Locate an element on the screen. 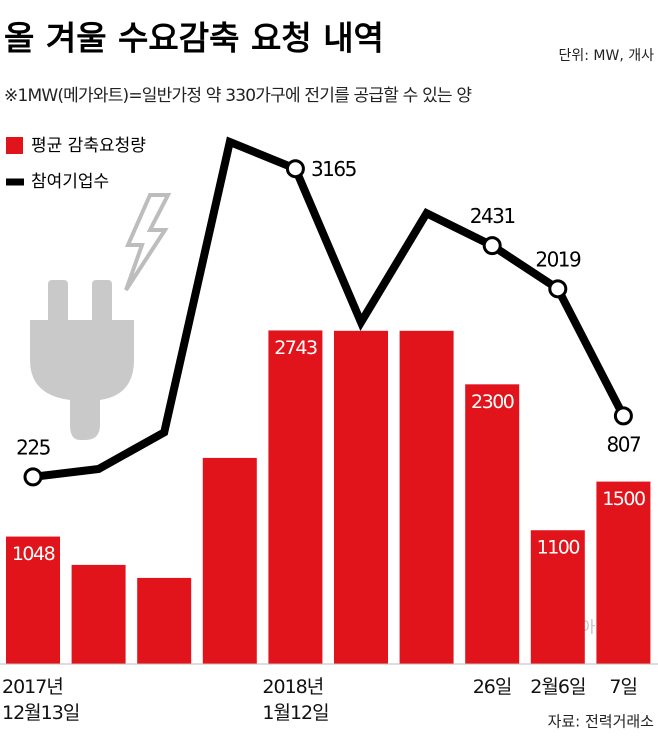 The image size is (658, 737). line-value-label: 2019 is located at coordinates (558, 259).